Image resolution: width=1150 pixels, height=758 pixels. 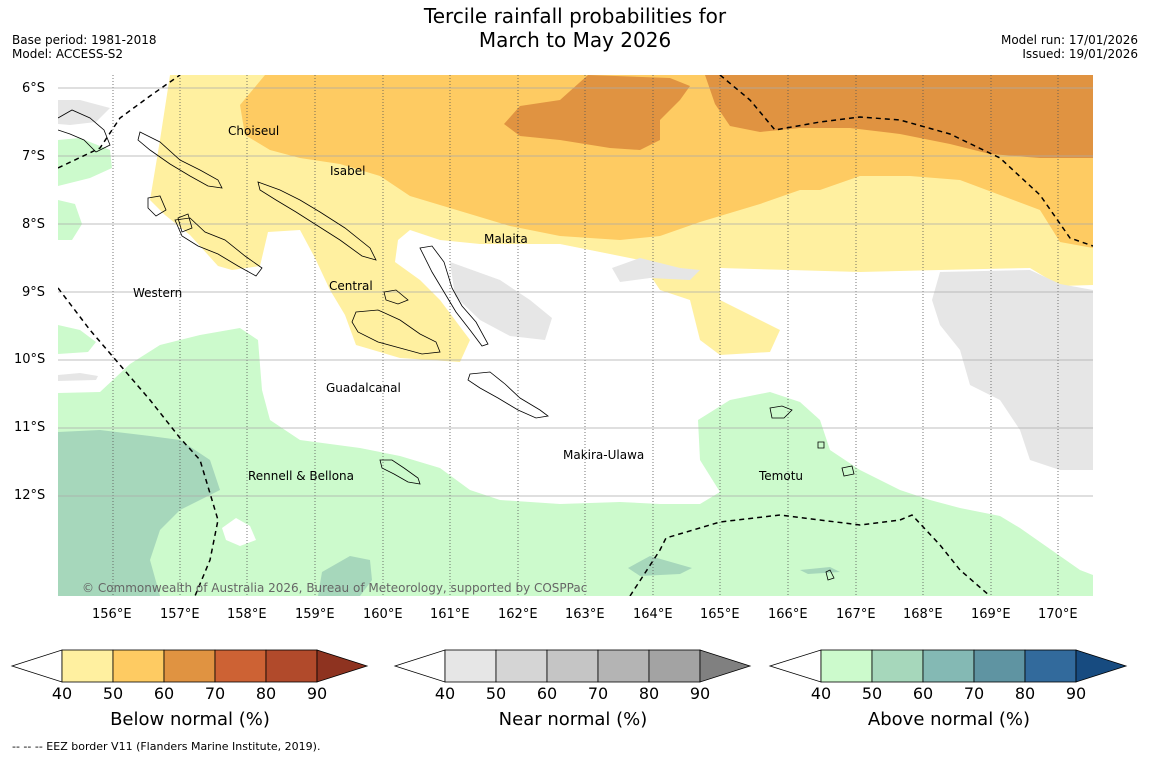 What do you see at coordinates (85, 162) in the screenshot?
I see `above-normal-40-region-nw` at bounding box center [85, 162].